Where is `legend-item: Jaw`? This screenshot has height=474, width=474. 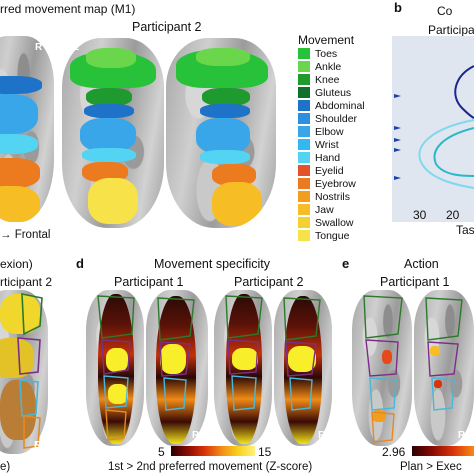
legend-item: Jaw is located at coordinates (378, 209).